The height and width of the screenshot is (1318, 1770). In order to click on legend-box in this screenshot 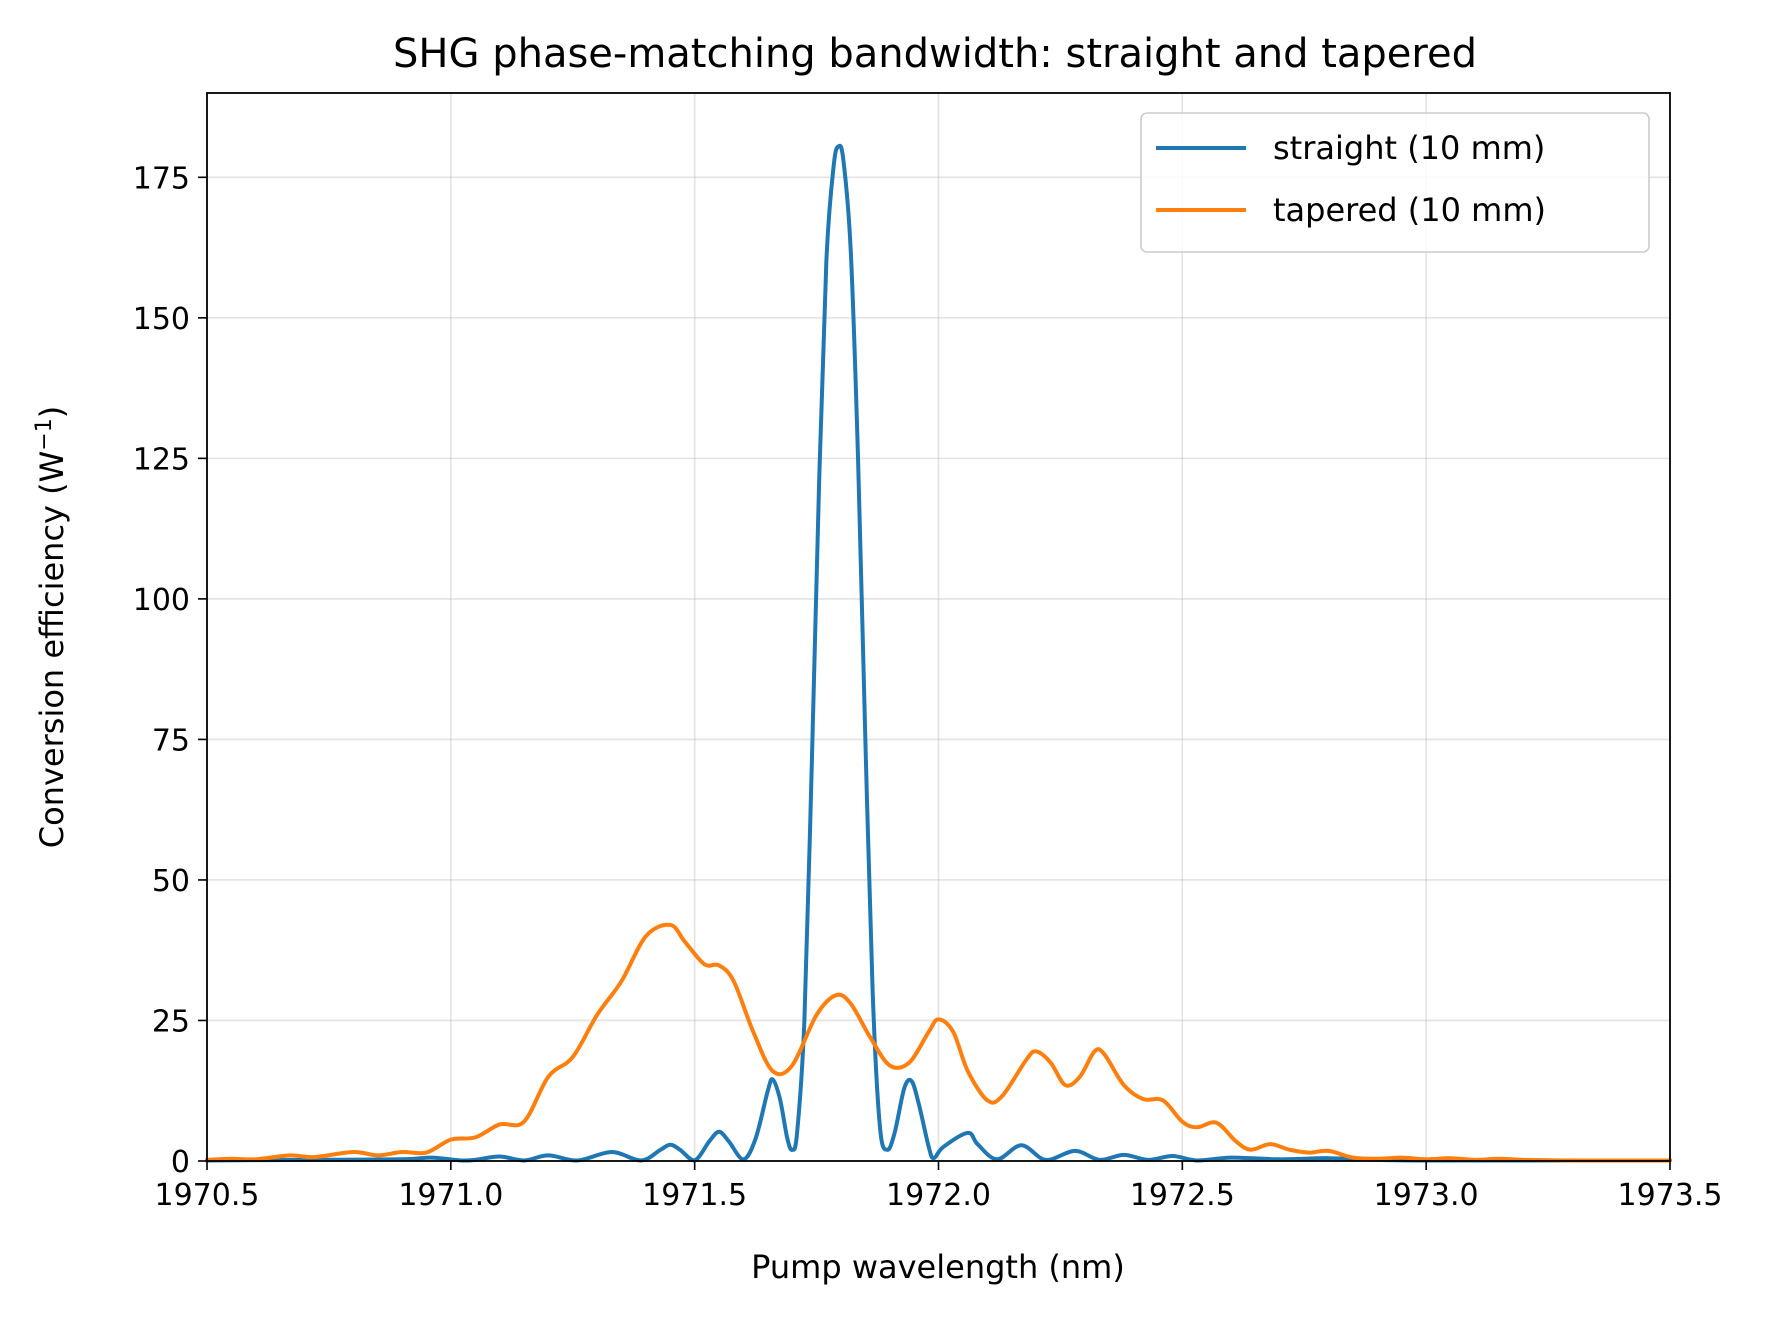, I will do `click(1395, 182)`.